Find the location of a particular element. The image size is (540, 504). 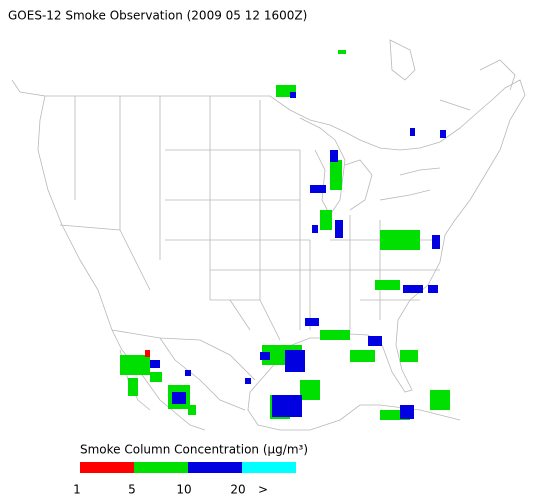

legend: 1 5 10 20 > is located at coordinates (184, 479).